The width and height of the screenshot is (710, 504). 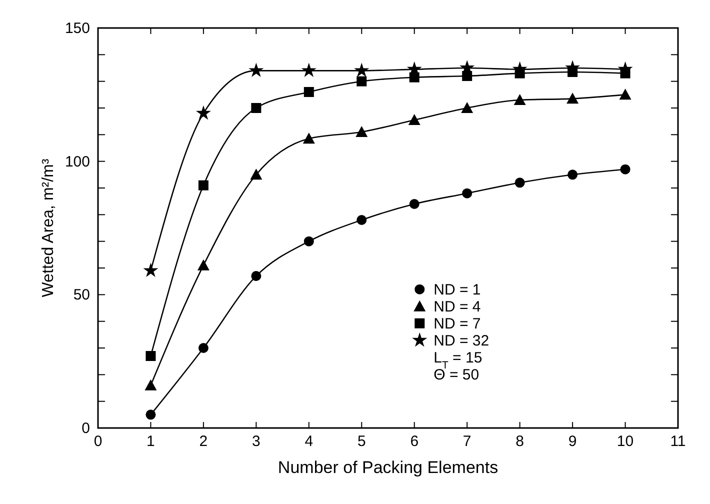 What do you see at coordinates (457, 289) in the screenshot?
I see `legend-label: ND = 1` at bounding box center [457, 289].